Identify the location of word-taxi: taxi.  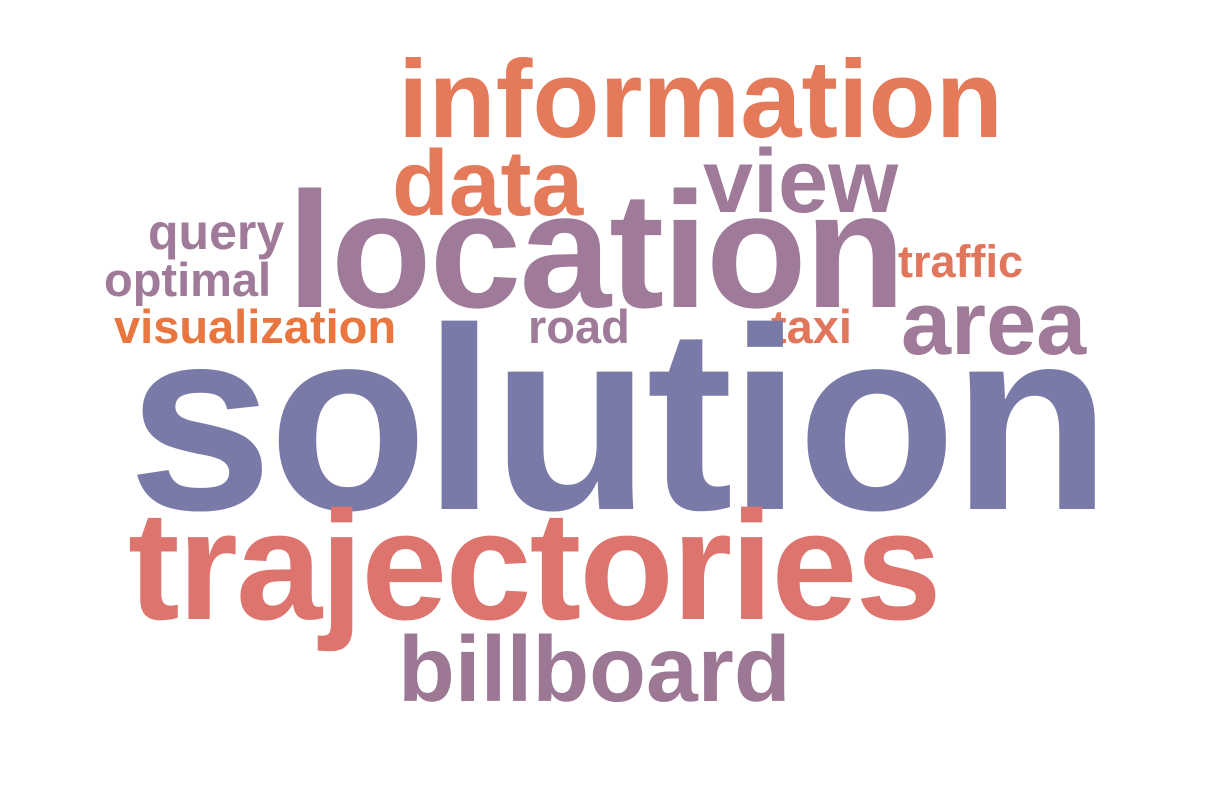
(811, 326).